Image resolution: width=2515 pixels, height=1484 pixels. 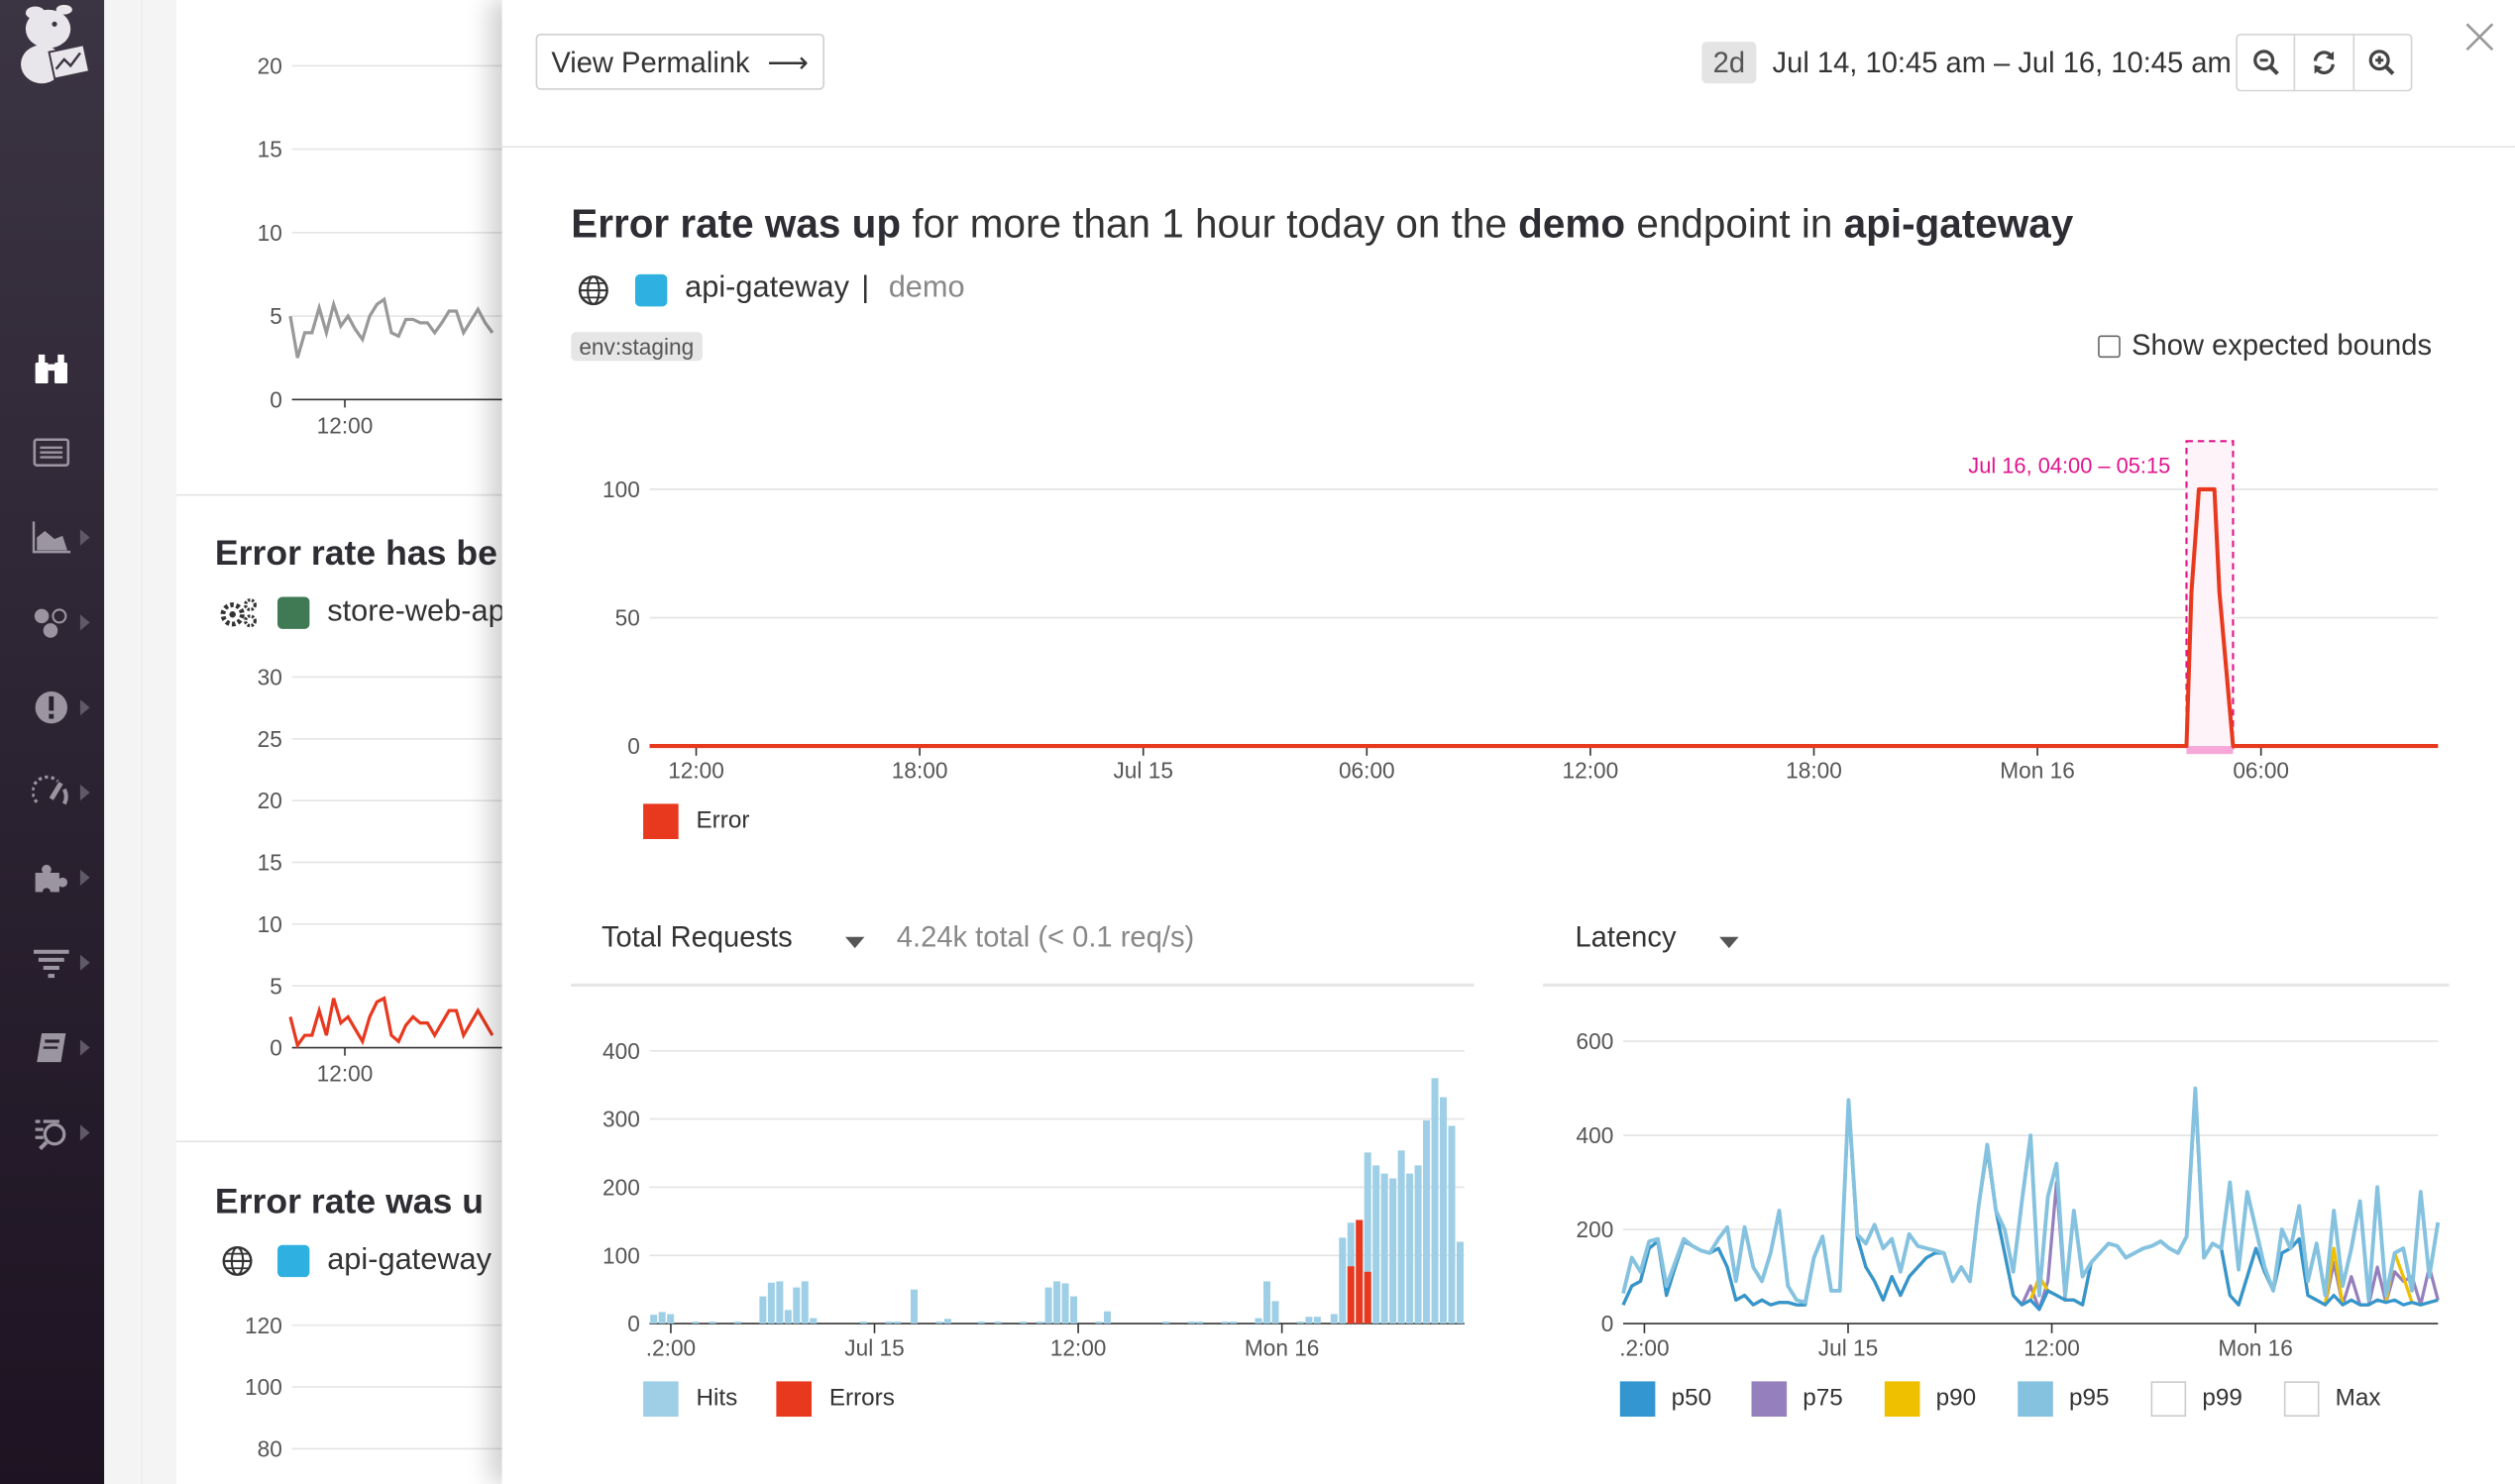 I want to click on filter-lines-icon, so click(x=51, y=962).